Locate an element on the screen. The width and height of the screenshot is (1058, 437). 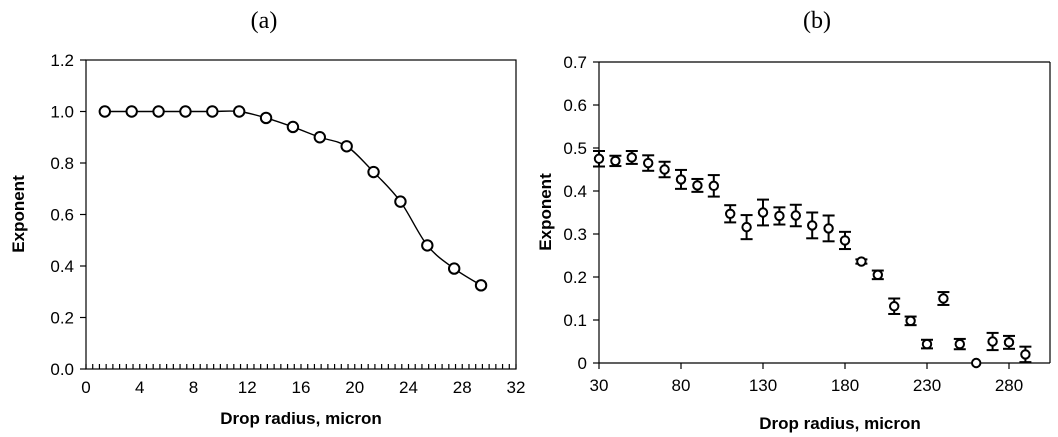
x-tick-label: 80 is located at coordinates (681, 385).